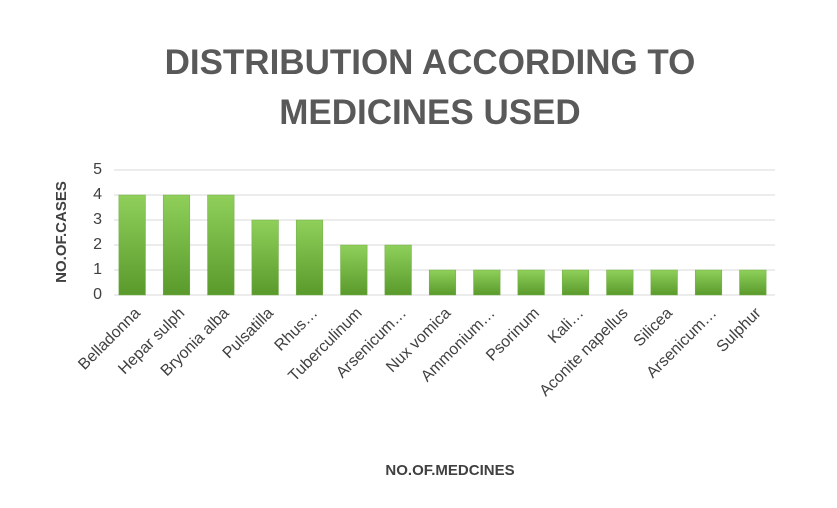 The height and width of the screenshot is (508, 837). I want to click on y-tick-label: 5, so click(97, 169).